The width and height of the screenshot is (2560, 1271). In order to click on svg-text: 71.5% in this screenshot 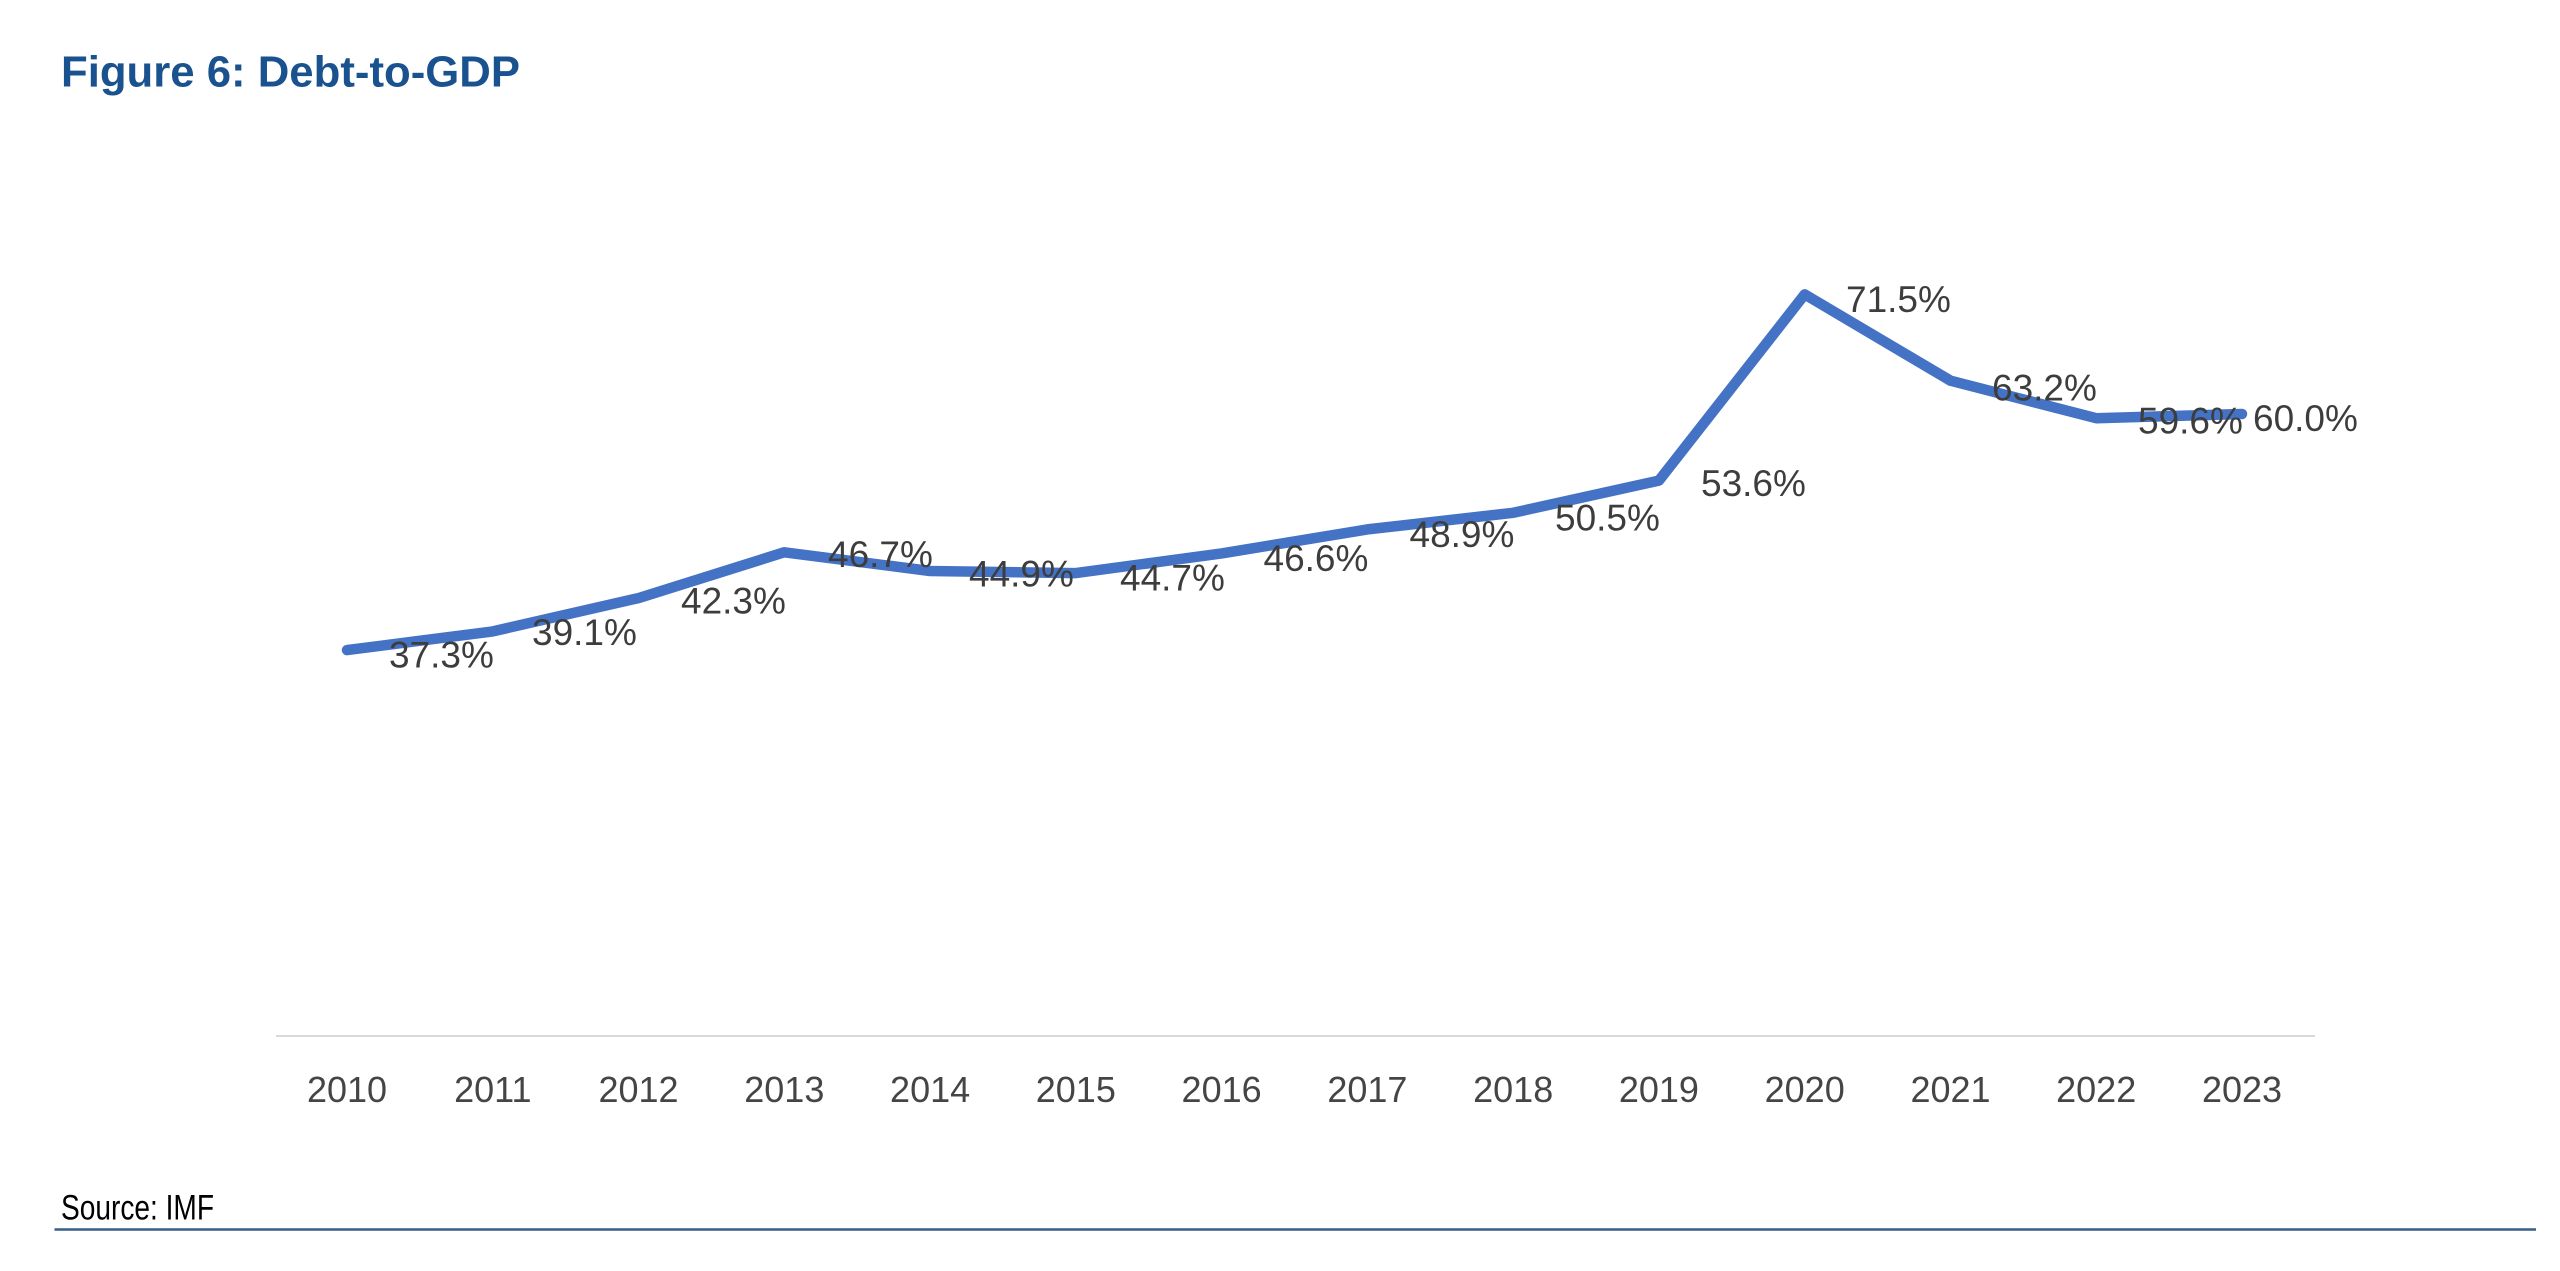, I will do `click(1898, 299)`.